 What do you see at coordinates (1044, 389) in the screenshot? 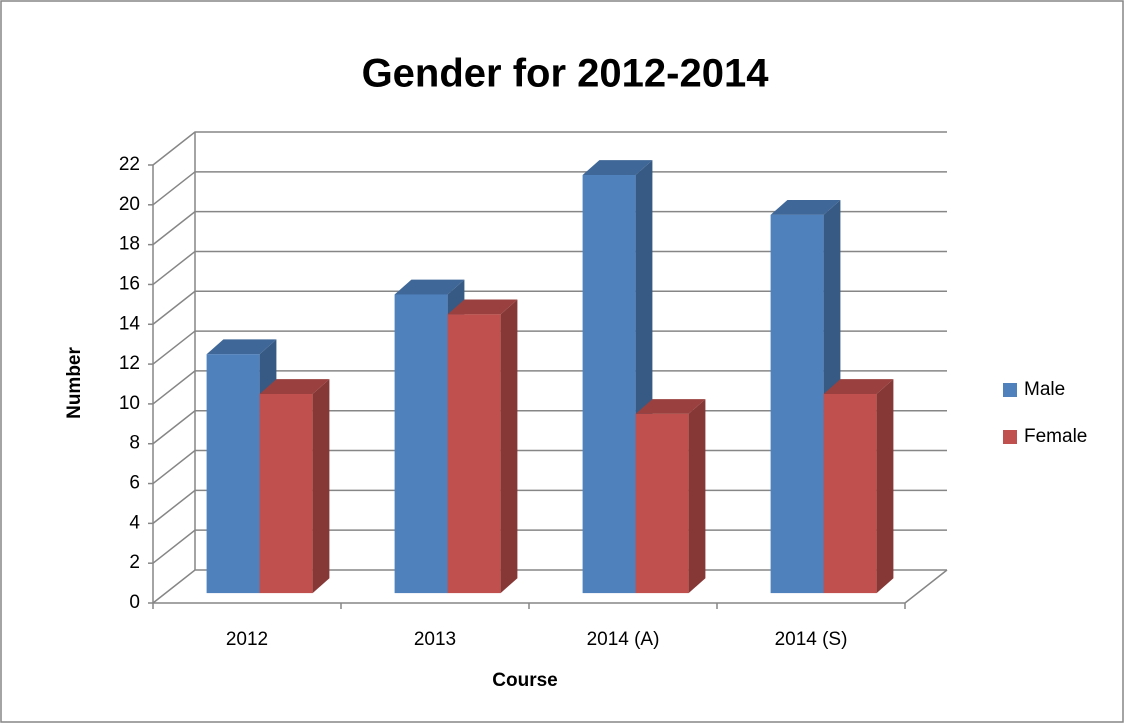
I see `legend-label: Male` at bounding box center [1044, 389].